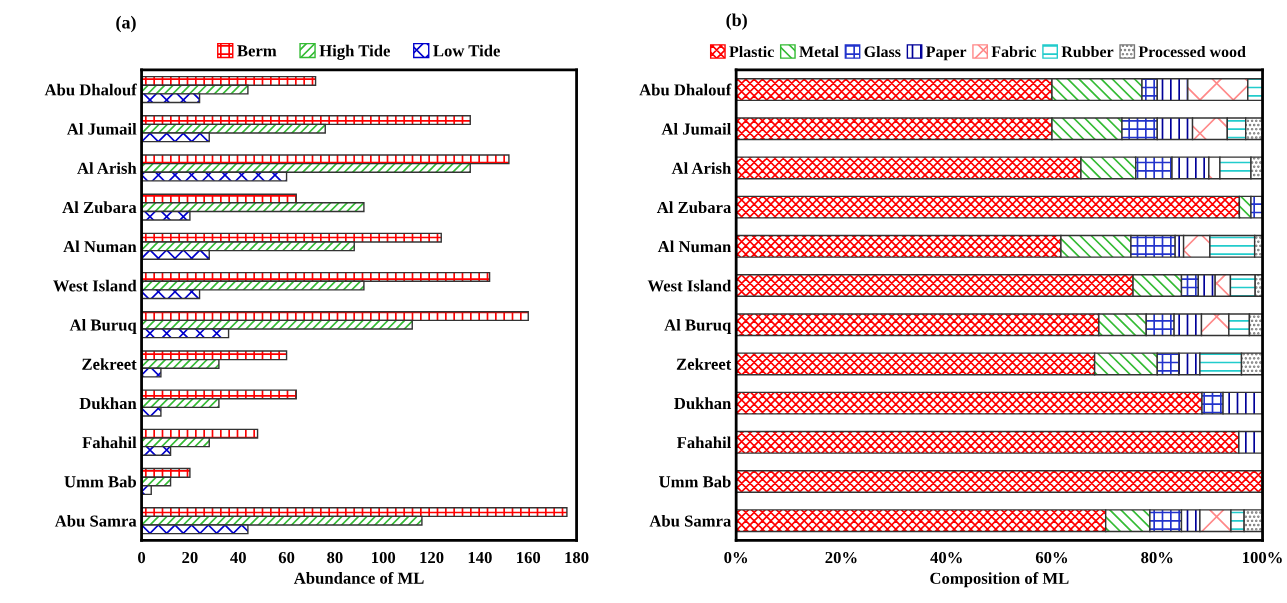 This screenshot has height=603, width=1287. Describe the element at coordinates (999, 580) in the screenshot. I see `x-axis-title: Composition of ML` at that location.